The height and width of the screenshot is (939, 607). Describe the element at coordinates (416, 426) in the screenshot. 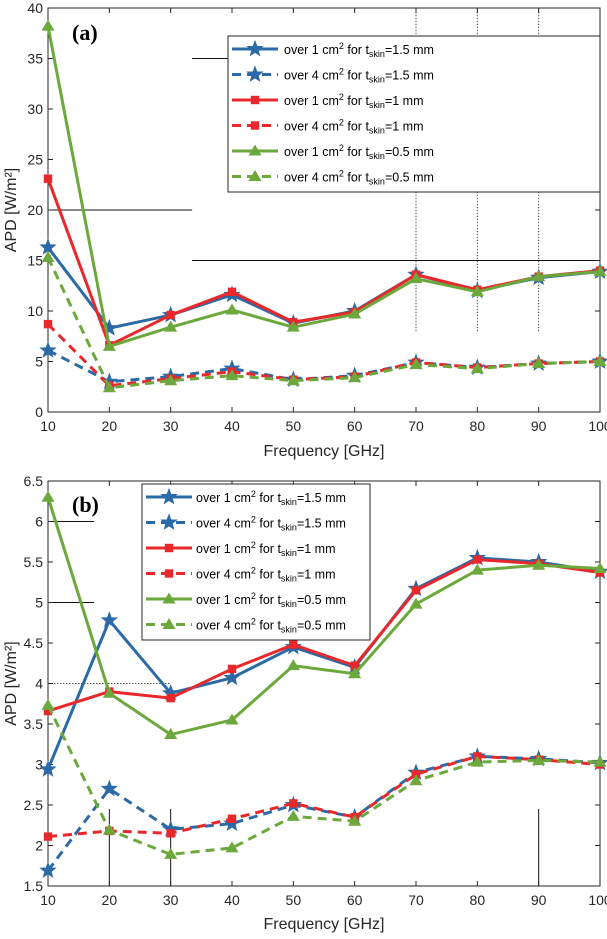

I see `x-tick-label: 70` at that location.